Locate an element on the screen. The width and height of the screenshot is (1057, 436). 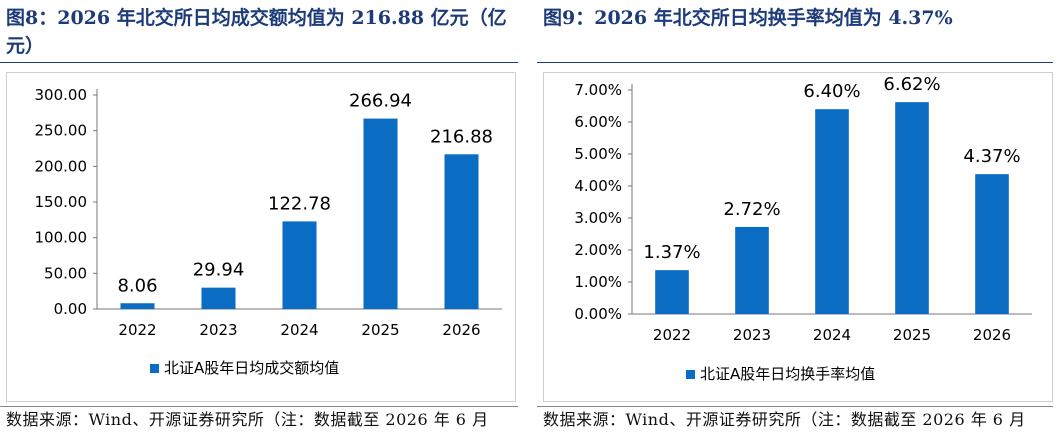
data-label: 6.62% is located at coordinates (911, 84).